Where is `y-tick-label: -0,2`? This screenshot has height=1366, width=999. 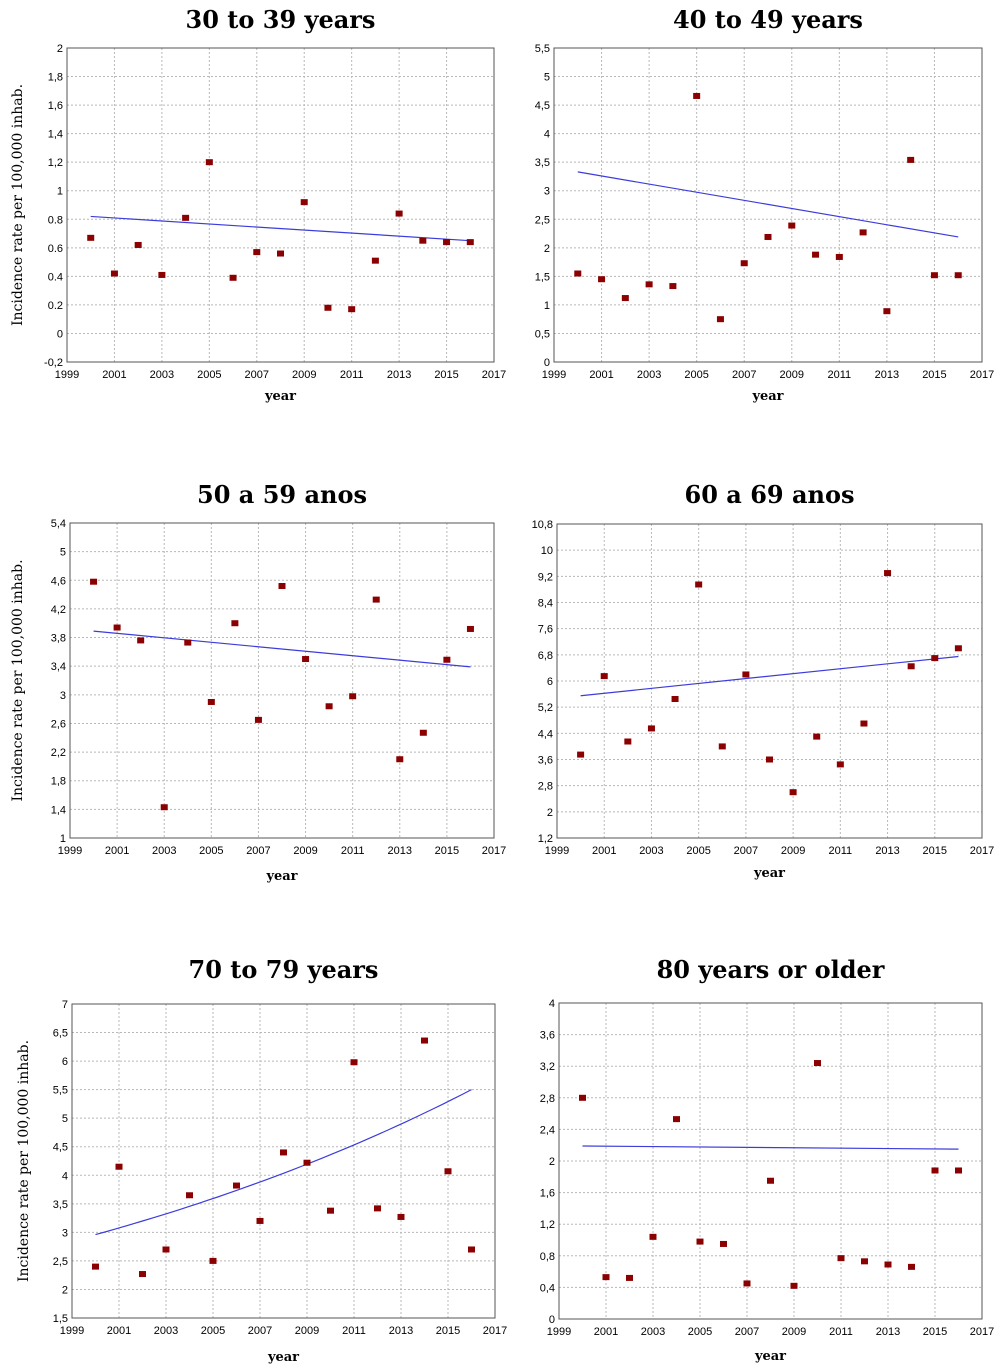
y-tick-label: -0,2 is located at coordinates (53, 363).